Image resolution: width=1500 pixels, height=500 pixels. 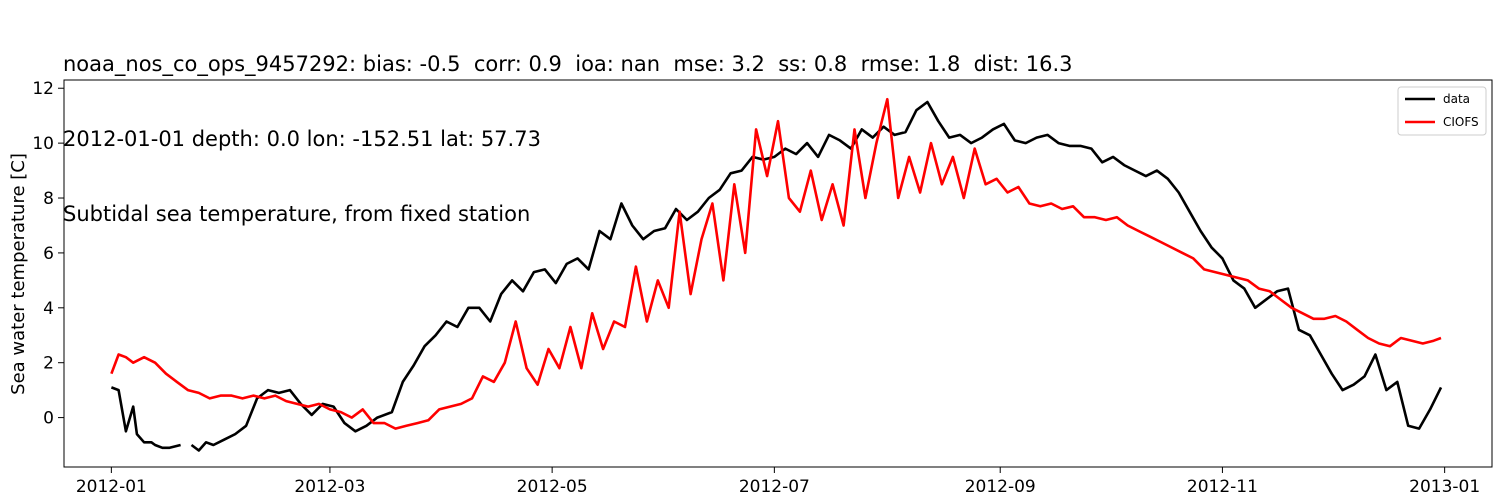 What do you see at coordinates (1444, 487) in the screenshot?
I see `x-tick-label: 2013-01` at bounding box center [1444, 487].